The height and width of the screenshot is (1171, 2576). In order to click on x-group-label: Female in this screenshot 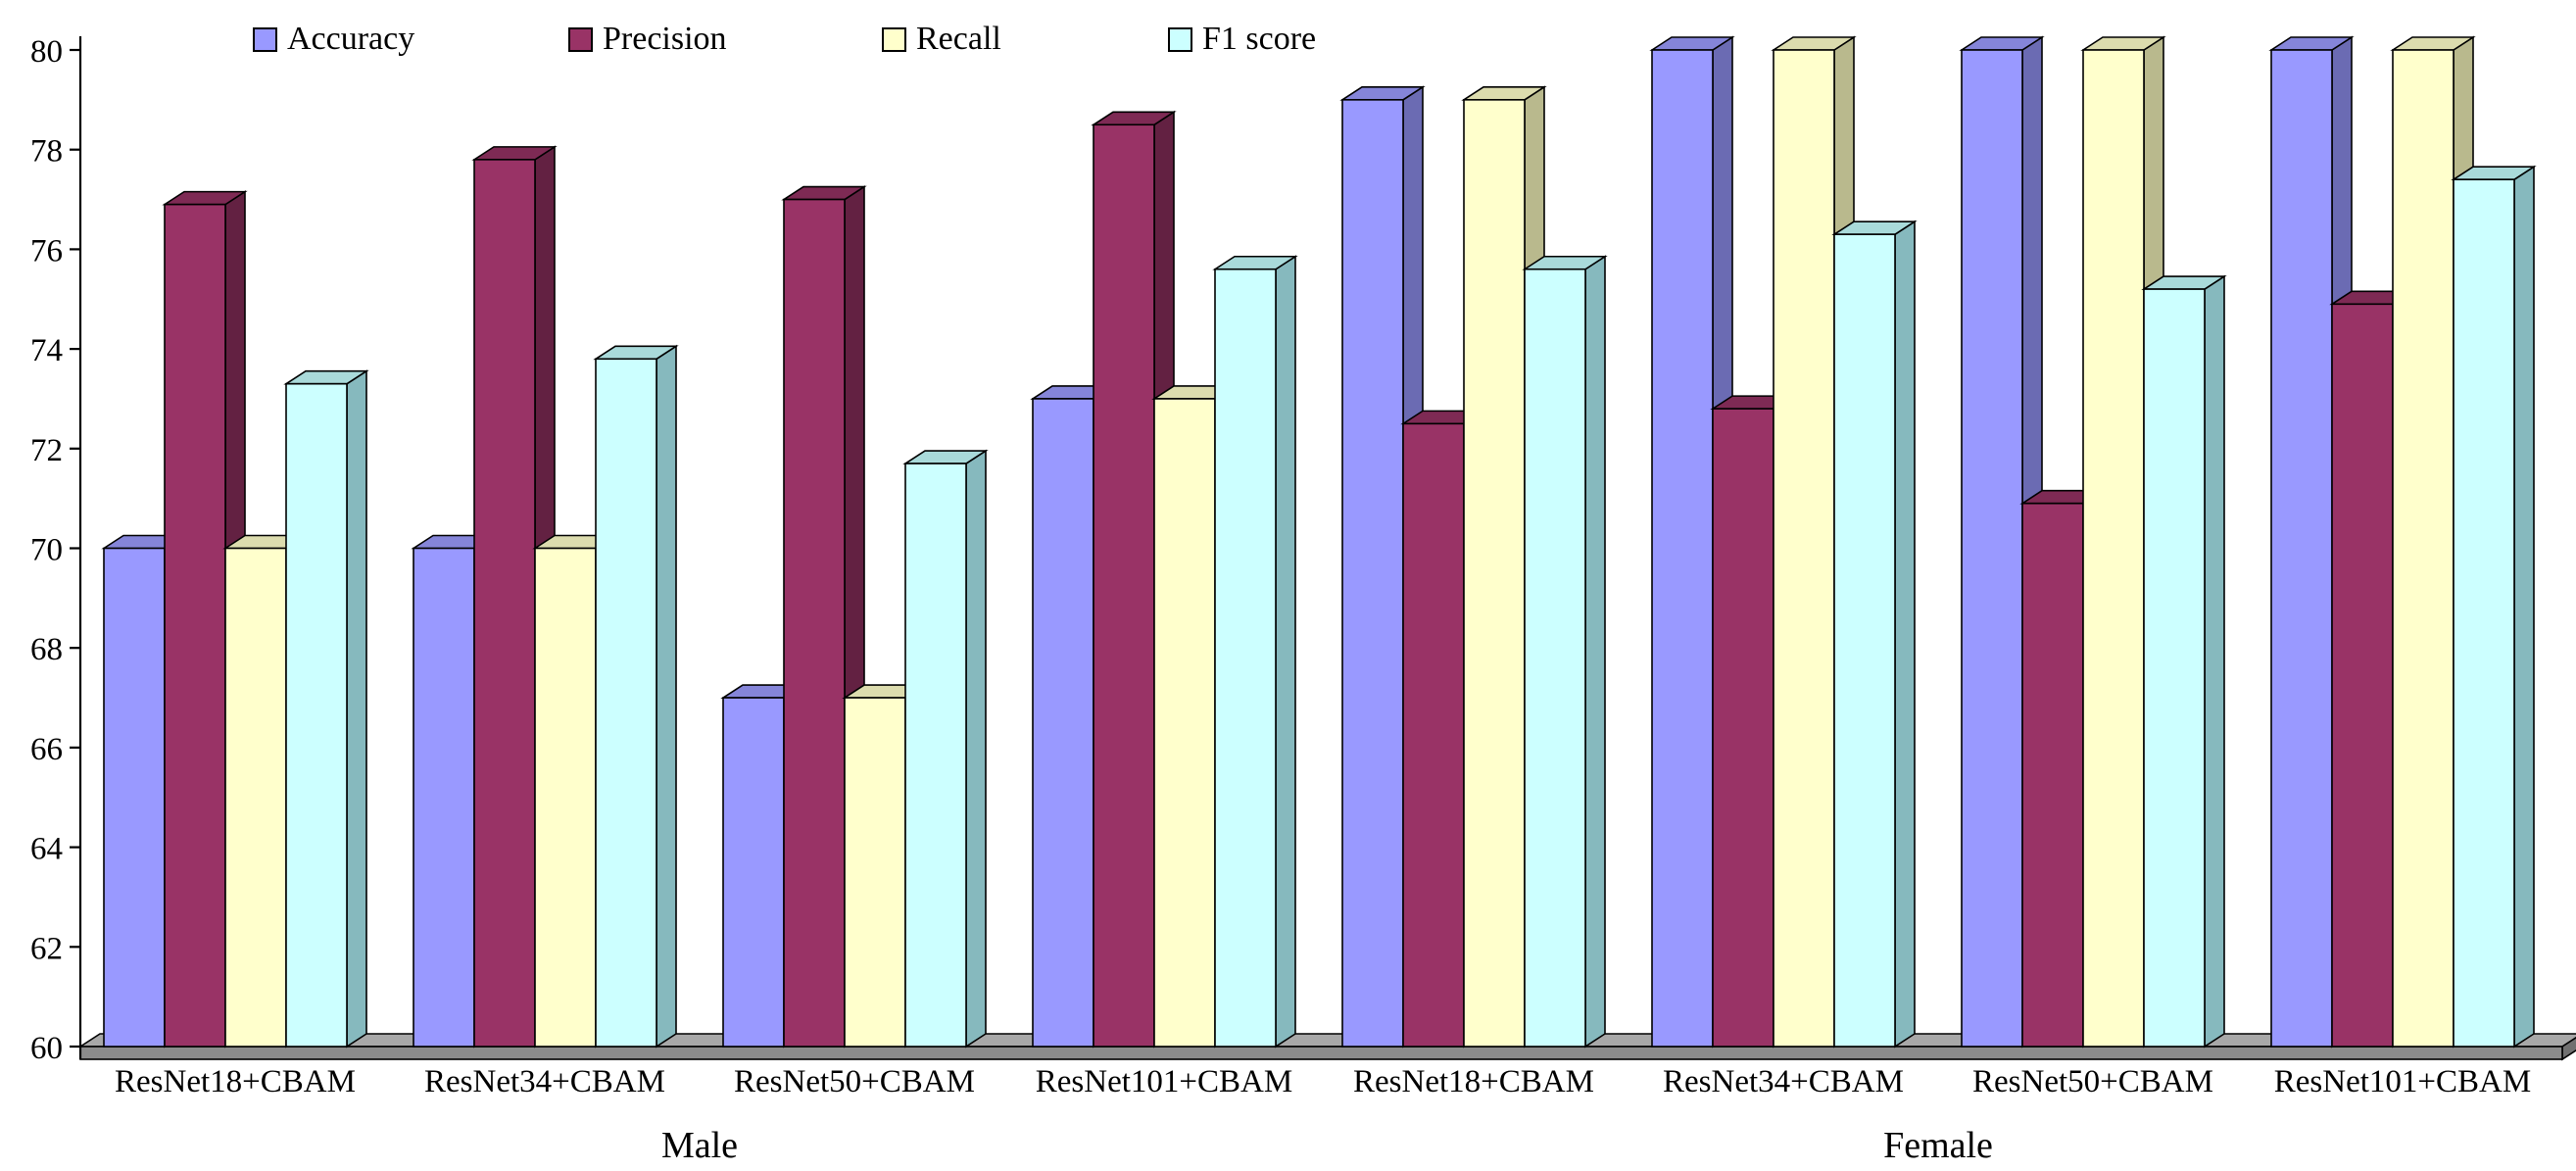, I will do `click(1938, 1145)`.